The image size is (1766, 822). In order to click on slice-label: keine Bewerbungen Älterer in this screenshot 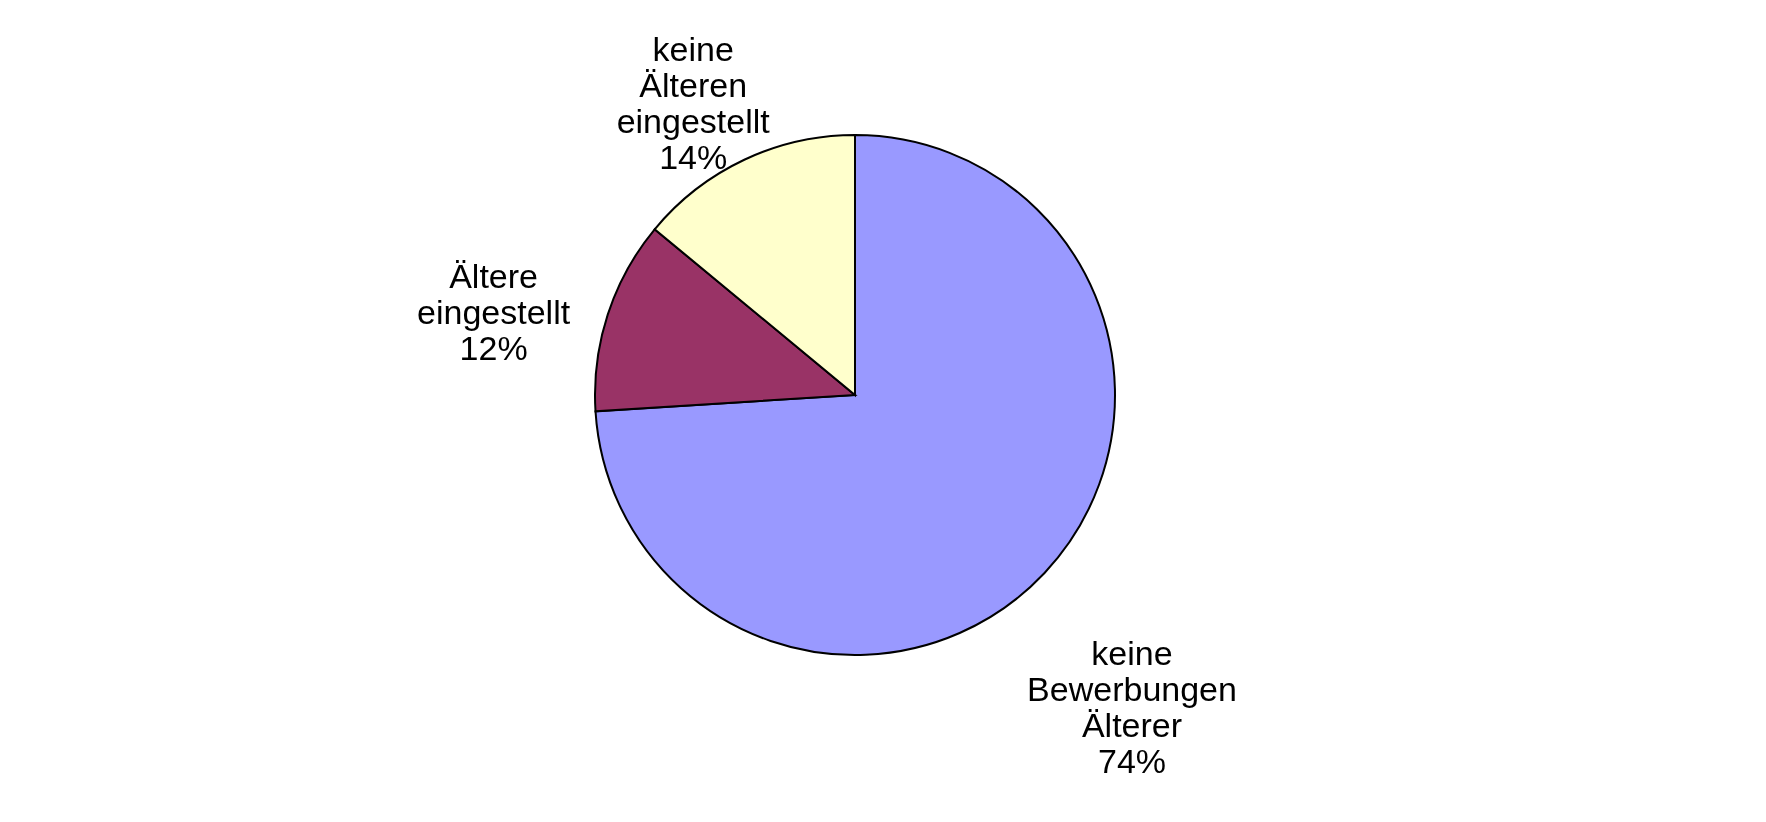, I will do `click(1132, 689)`.